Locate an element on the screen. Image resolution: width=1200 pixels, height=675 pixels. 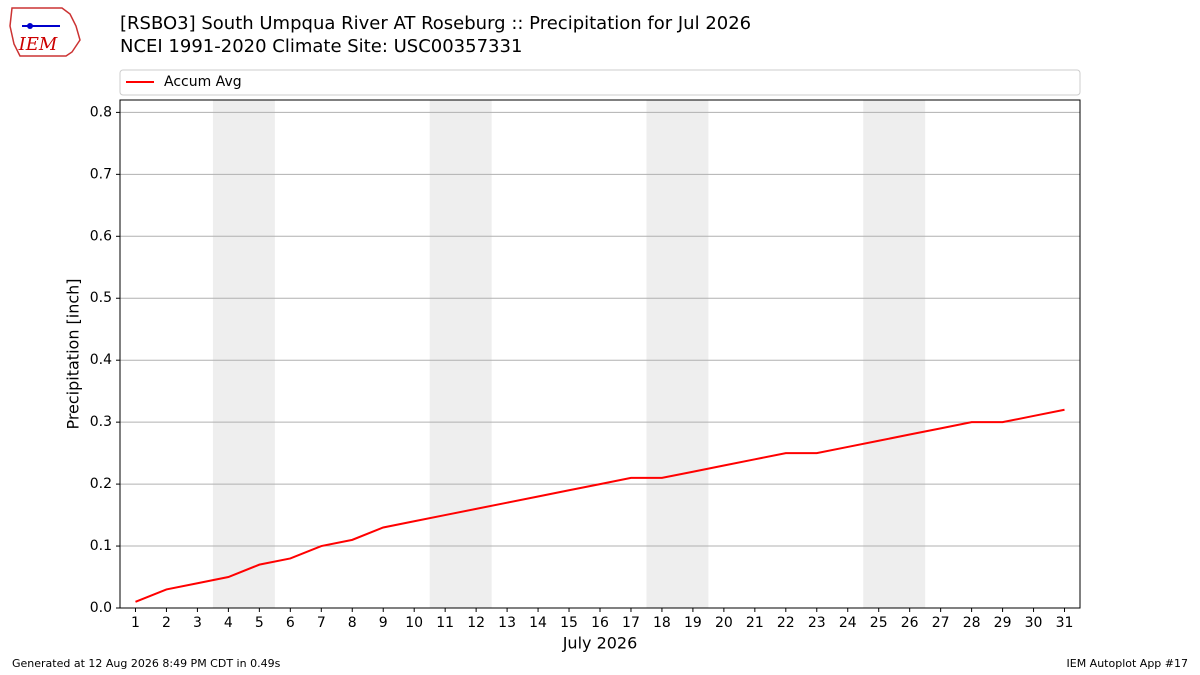
logo-outline is located at coordinates (45, 32).